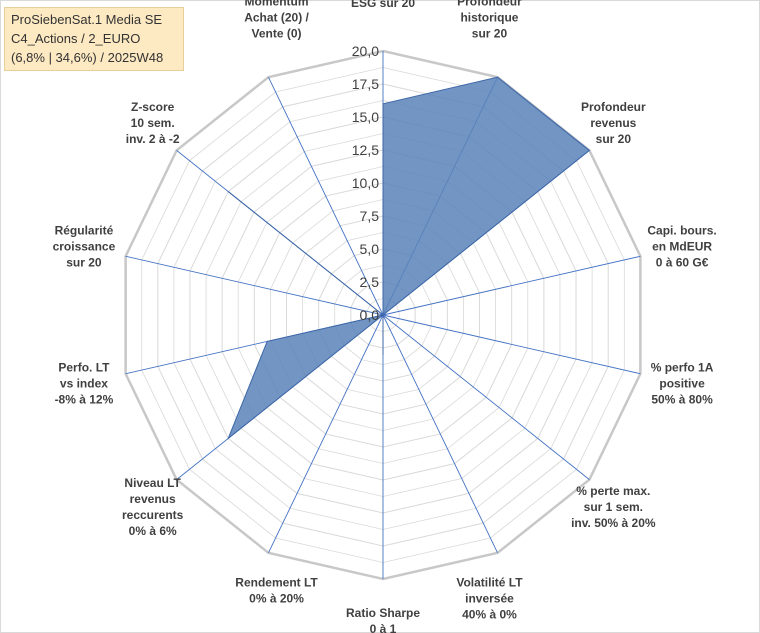  Describe the element at coordinates (681, 246) in the screenshot. I see `axis-label: Capi. bours. en MdEUR 0 à 60 G€` at that location.